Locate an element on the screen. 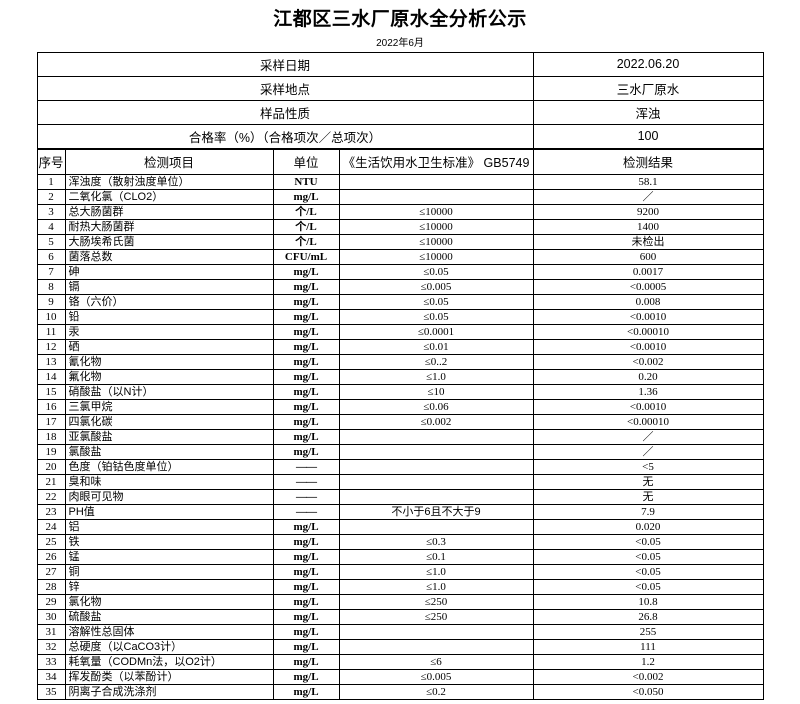 The width and height of the screenshot is (800, 704). cell-no: 23 is located at coordinates (51, 511).